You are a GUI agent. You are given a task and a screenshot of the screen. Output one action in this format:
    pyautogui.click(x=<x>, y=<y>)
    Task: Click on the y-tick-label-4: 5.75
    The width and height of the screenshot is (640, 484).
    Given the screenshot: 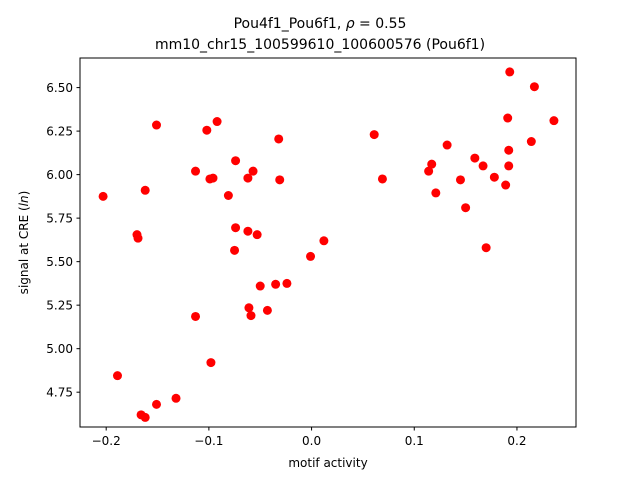 What is the action you would take?
    pyautogui.click(x=59, y=219)
    